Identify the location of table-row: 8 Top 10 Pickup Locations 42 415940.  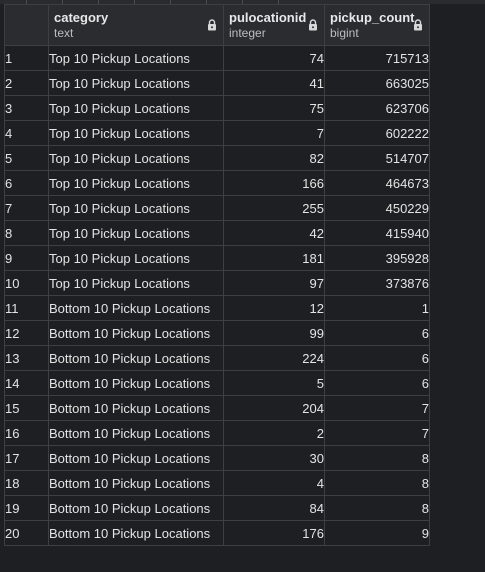
(217, 233).